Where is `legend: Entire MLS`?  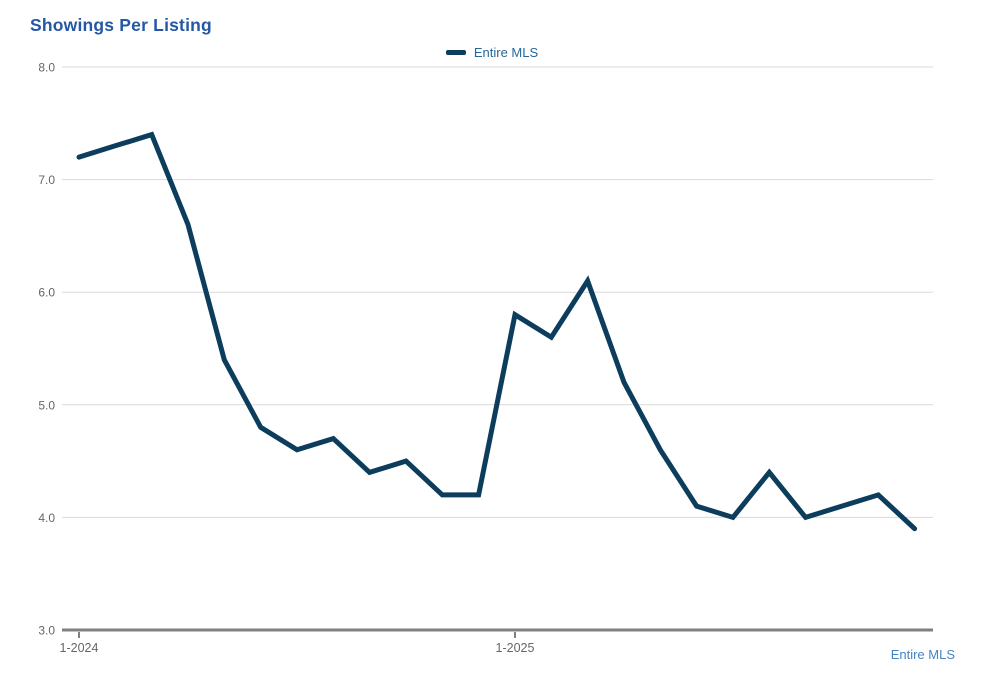
legend: Entire MLS is located at coordinates (492, 52).